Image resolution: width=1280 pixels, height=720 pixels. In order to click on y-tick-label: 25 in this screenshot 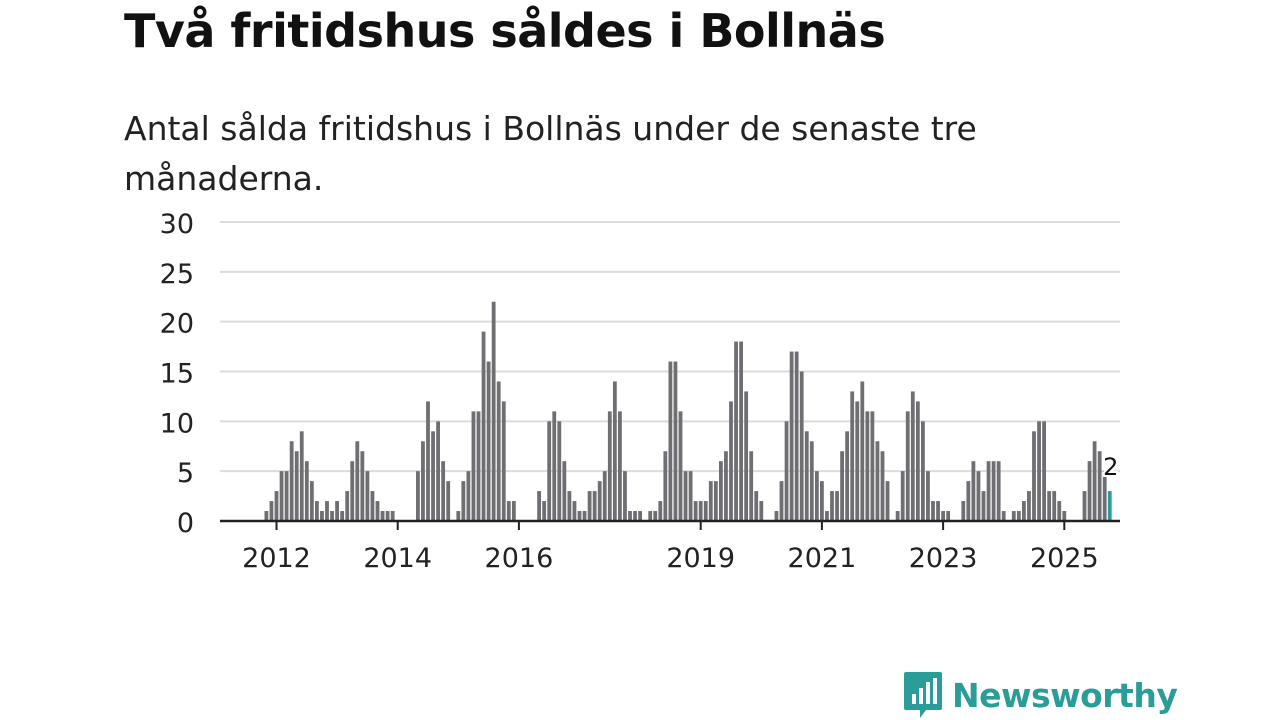, I will do `click(177, 274)`.